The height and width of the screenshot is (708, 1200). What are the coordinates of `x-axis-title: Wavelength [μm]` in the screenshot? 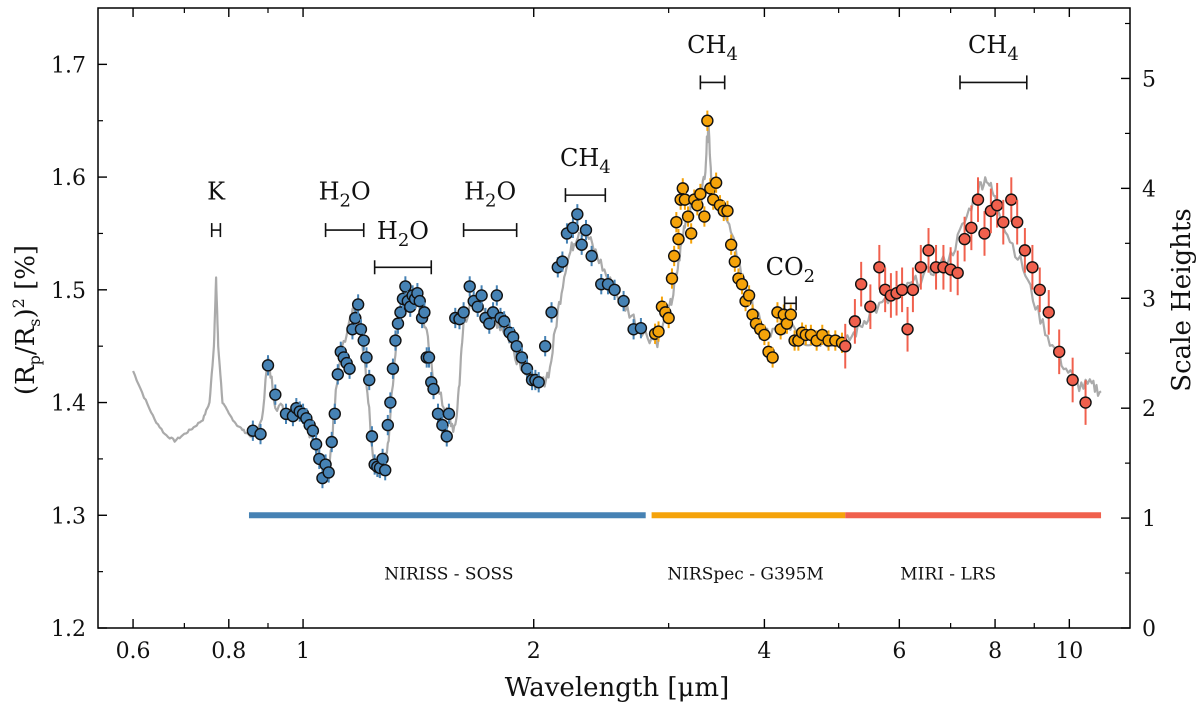 It's located at (617, 688).